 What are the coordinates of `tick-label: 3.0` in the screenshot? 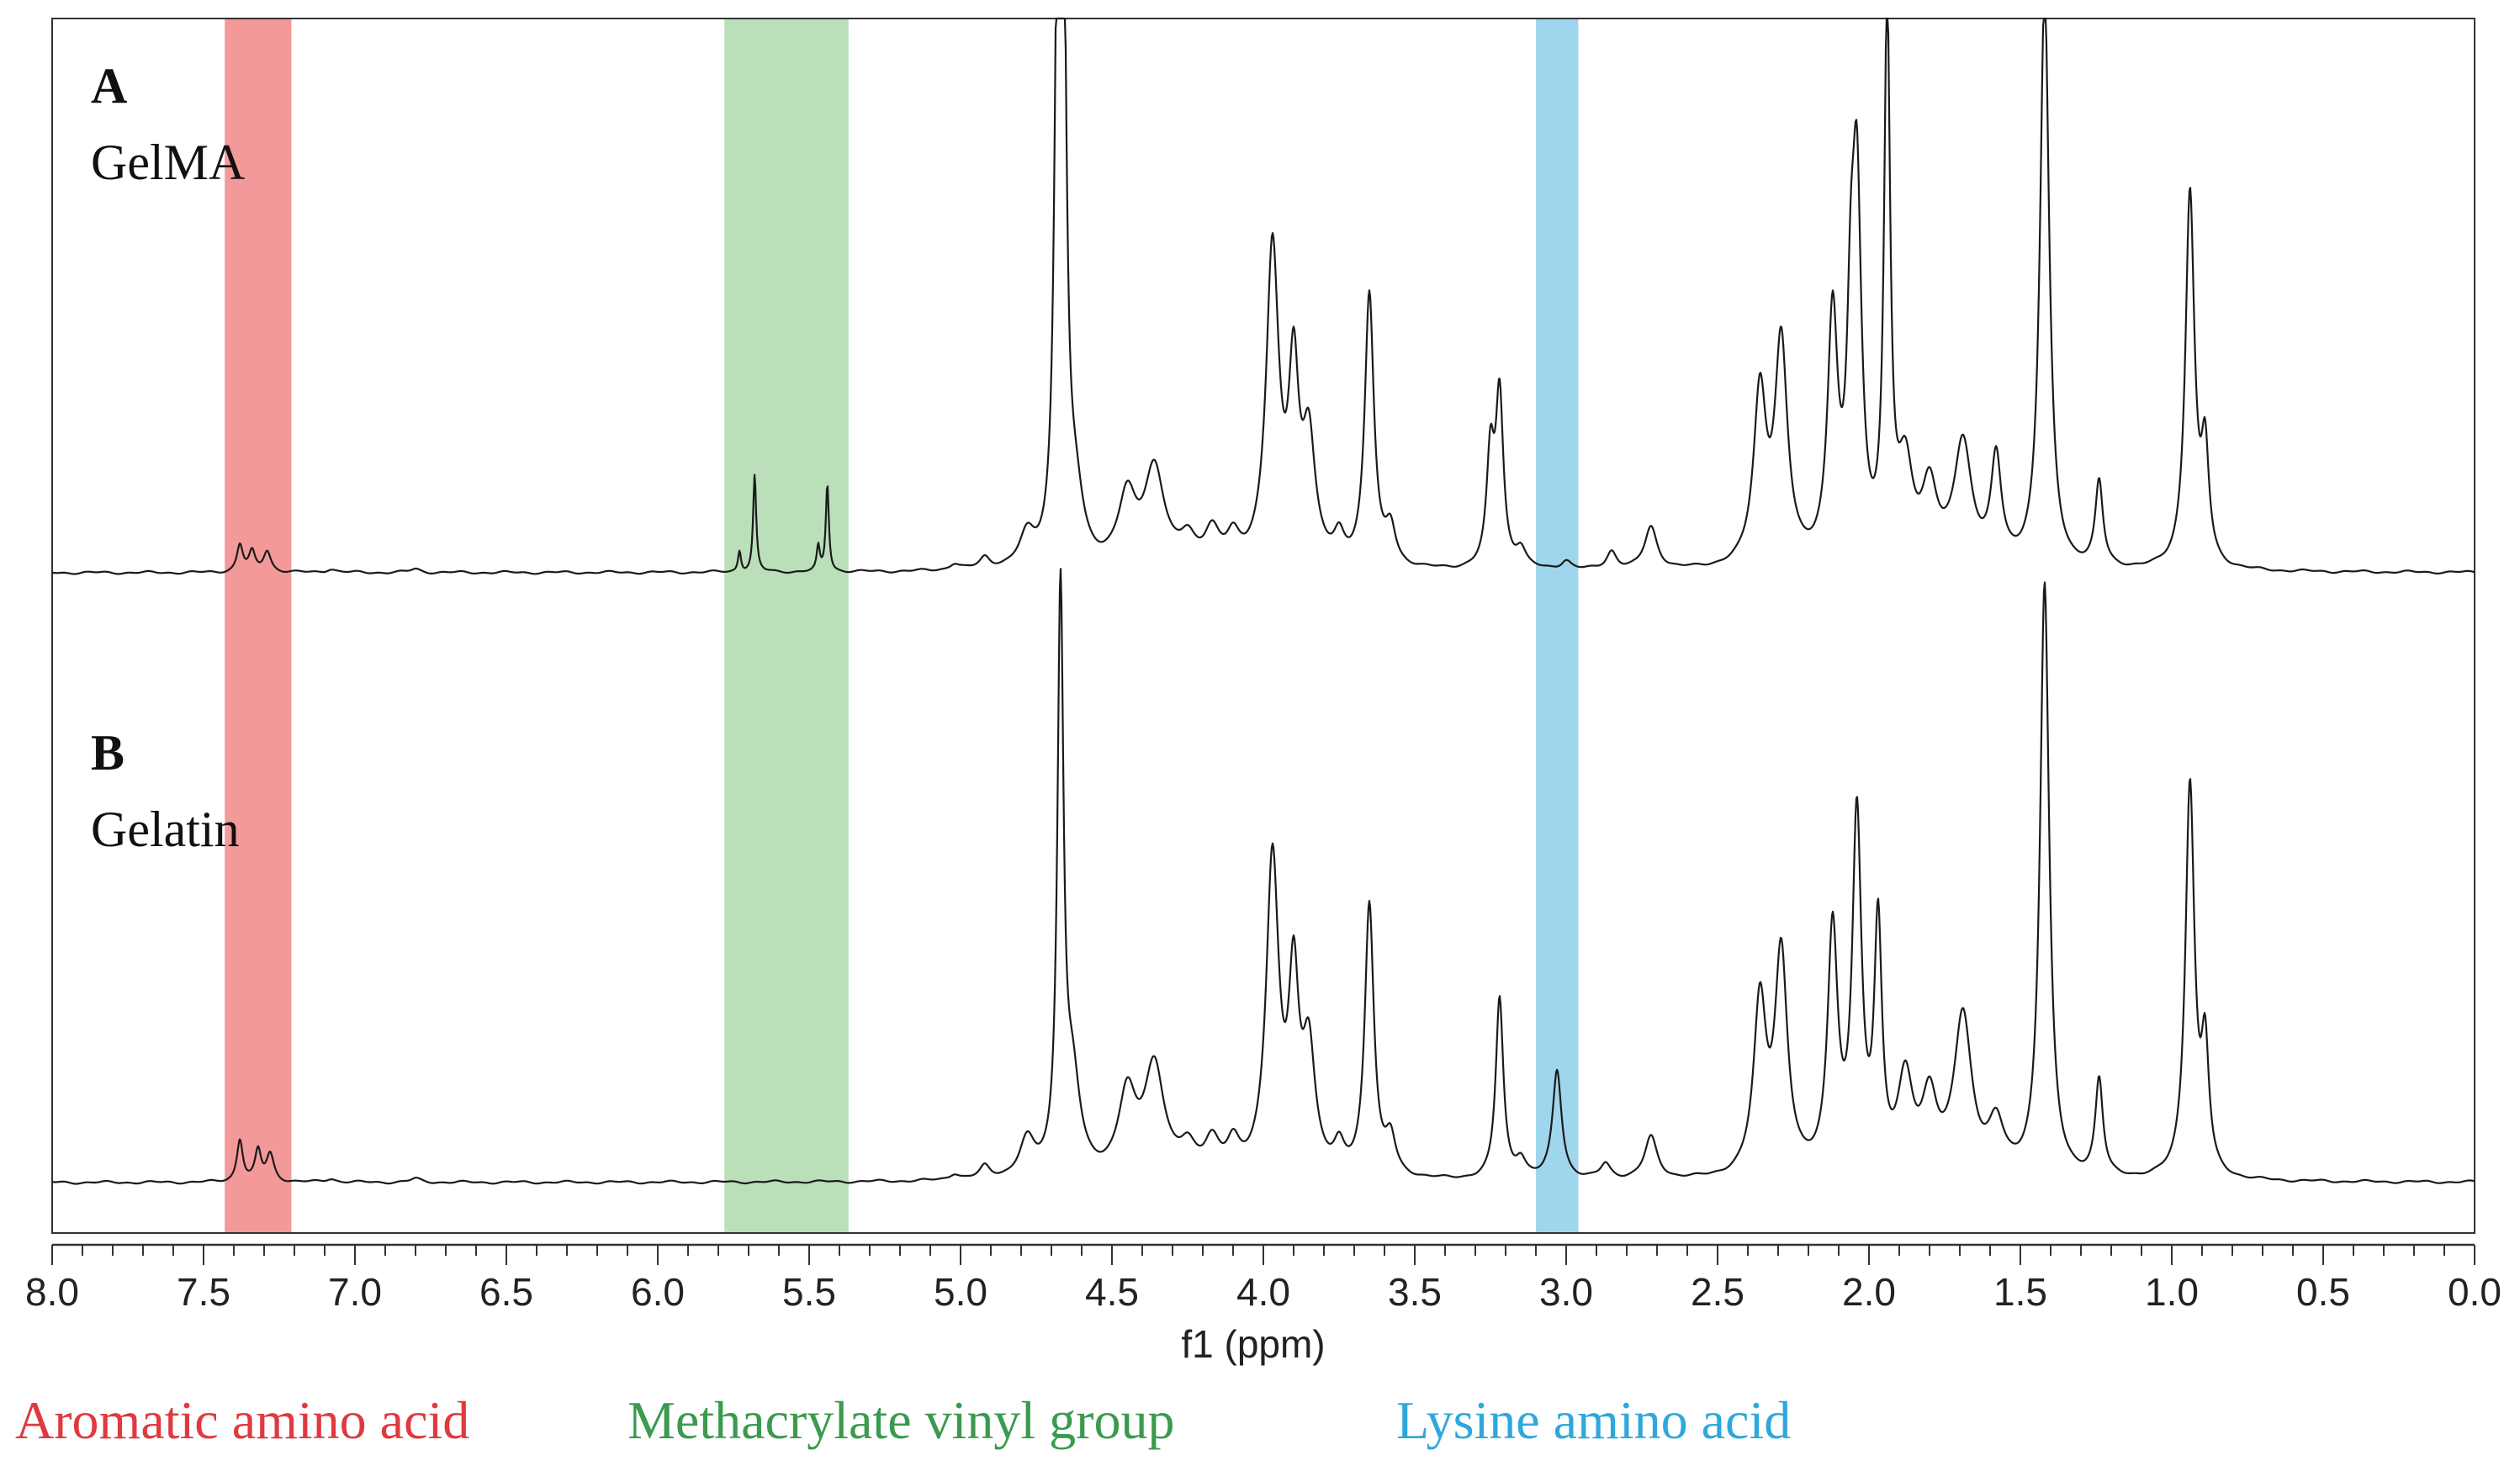 It's located at (1566, 1292).